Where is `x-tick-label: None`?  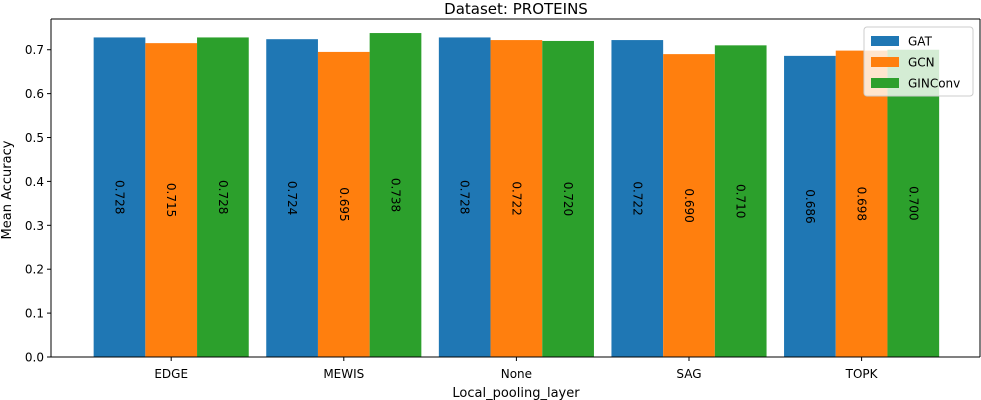 x-tick-label: None is located at coordinates (516, 374).